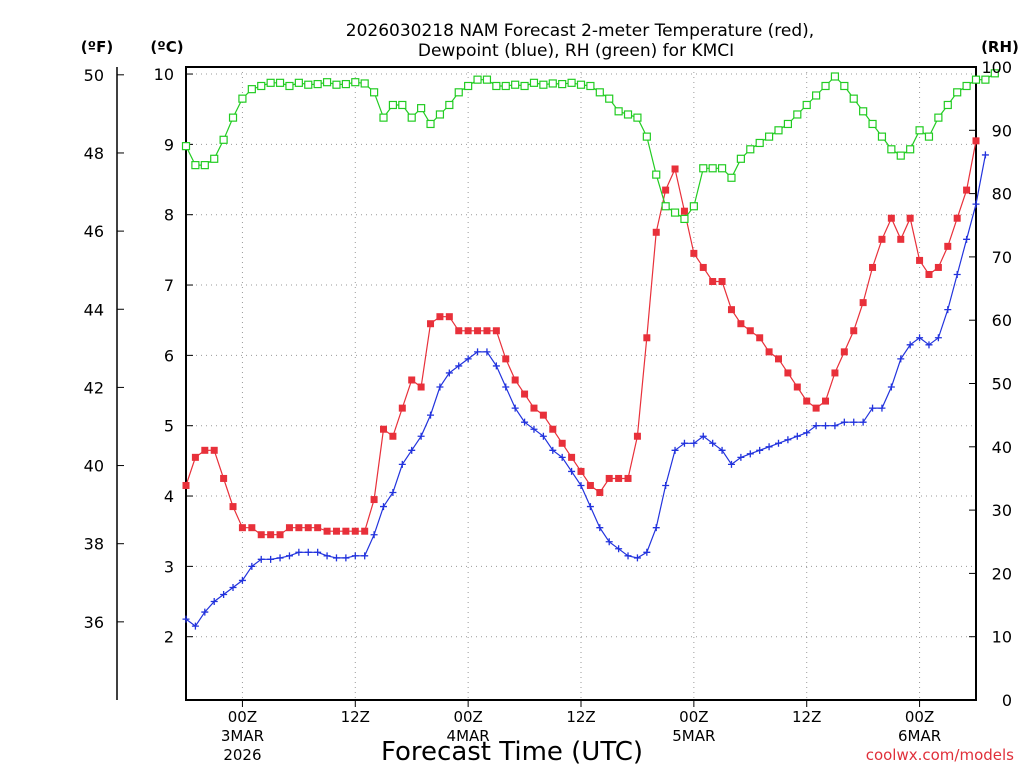 The height and width of the screenshot is (768, 1024). I want to click on rh-tick-label: 80, so click(1002, 194).